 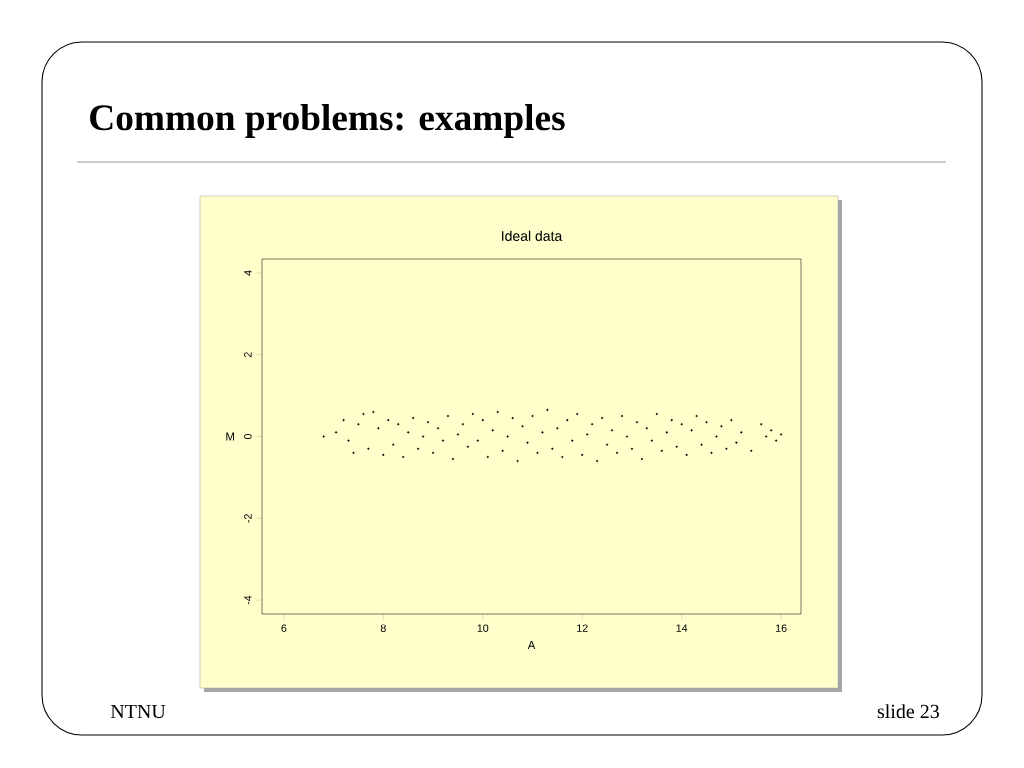 What do you see at coordinates (248, 273) in the screenshot?
I see `y-tick-label: 4` at bounding box center [248, 273].